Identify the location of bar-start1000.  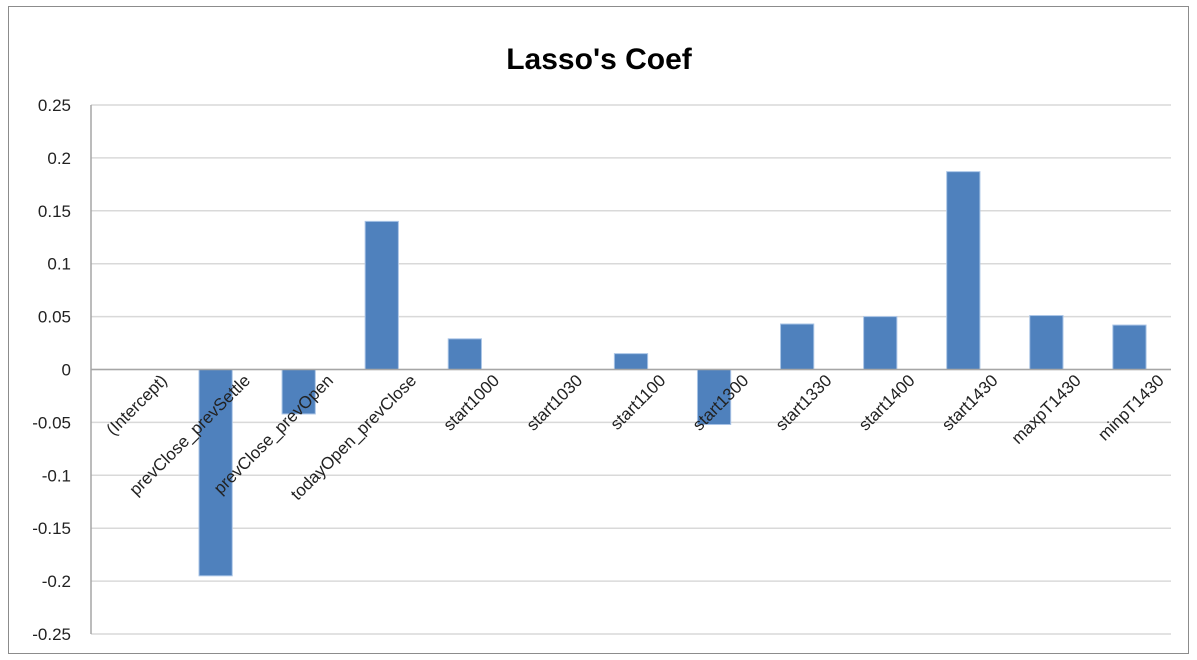
(464, 354).